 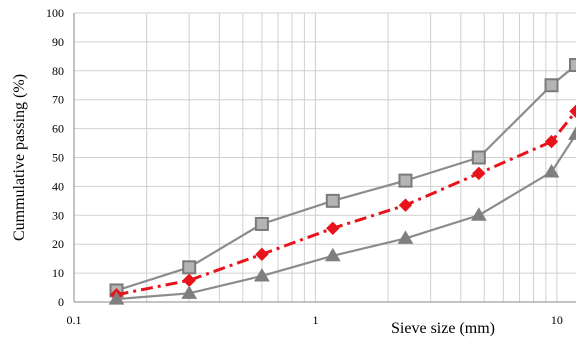 I want to click on y-tick-label: 70, so click(x=58, y=100).